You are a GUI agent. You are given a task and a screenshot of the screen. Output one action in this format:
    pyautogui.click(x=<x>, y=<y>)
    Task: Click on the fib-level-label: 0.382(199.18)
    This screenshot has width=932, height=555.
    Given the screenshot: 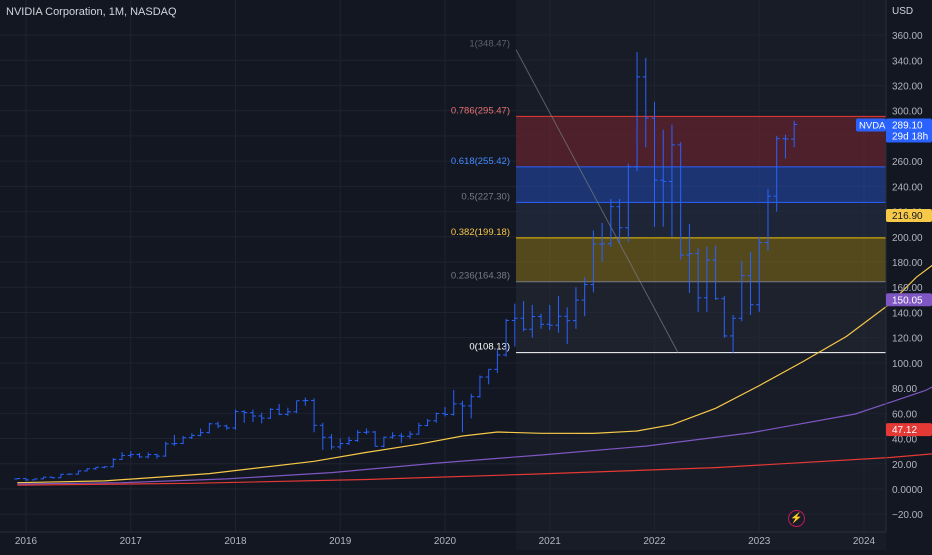 What is the action you would take?
    pyautogui.click(x=480, y=232)
    